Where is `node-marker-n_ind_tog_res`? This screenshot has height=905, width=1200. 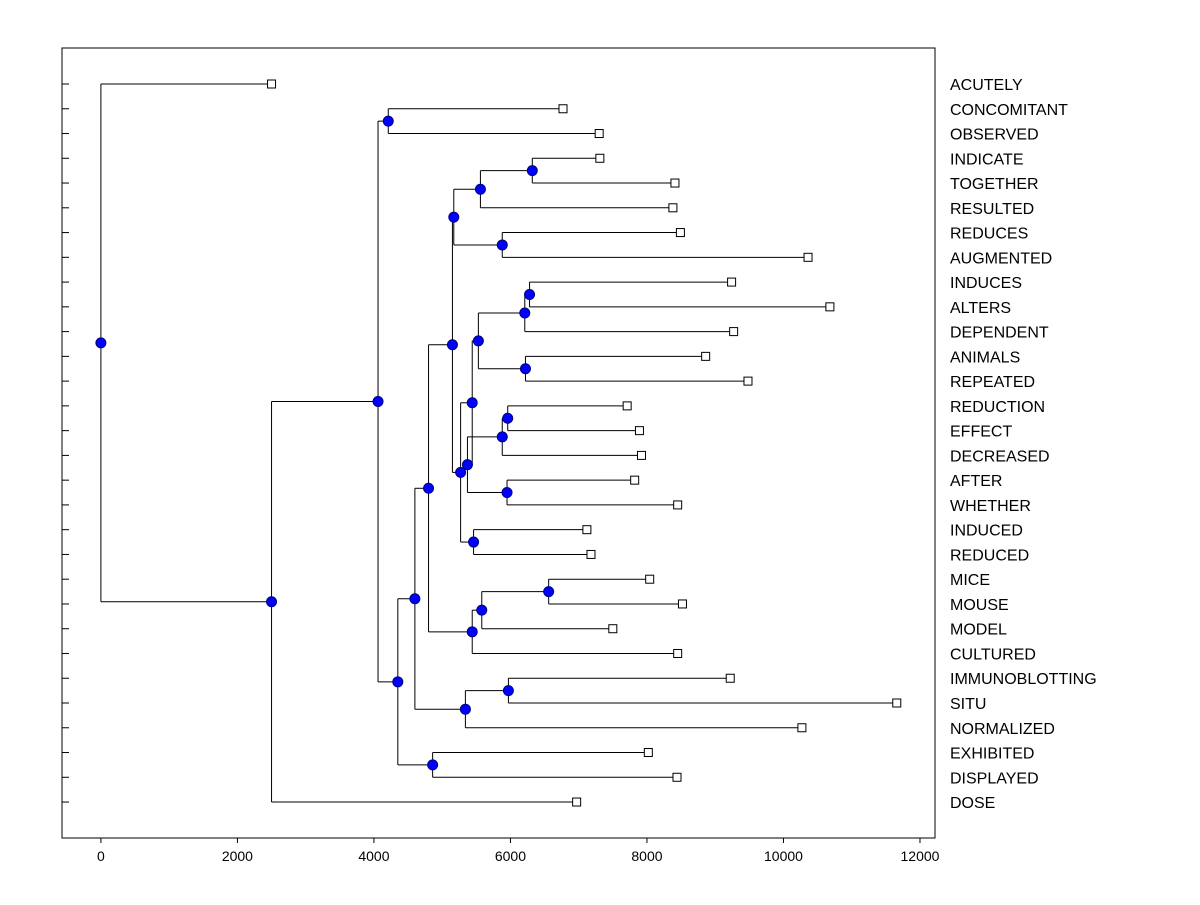 node-marker-n_ind_tog_res is located at coordinates (480, 189).